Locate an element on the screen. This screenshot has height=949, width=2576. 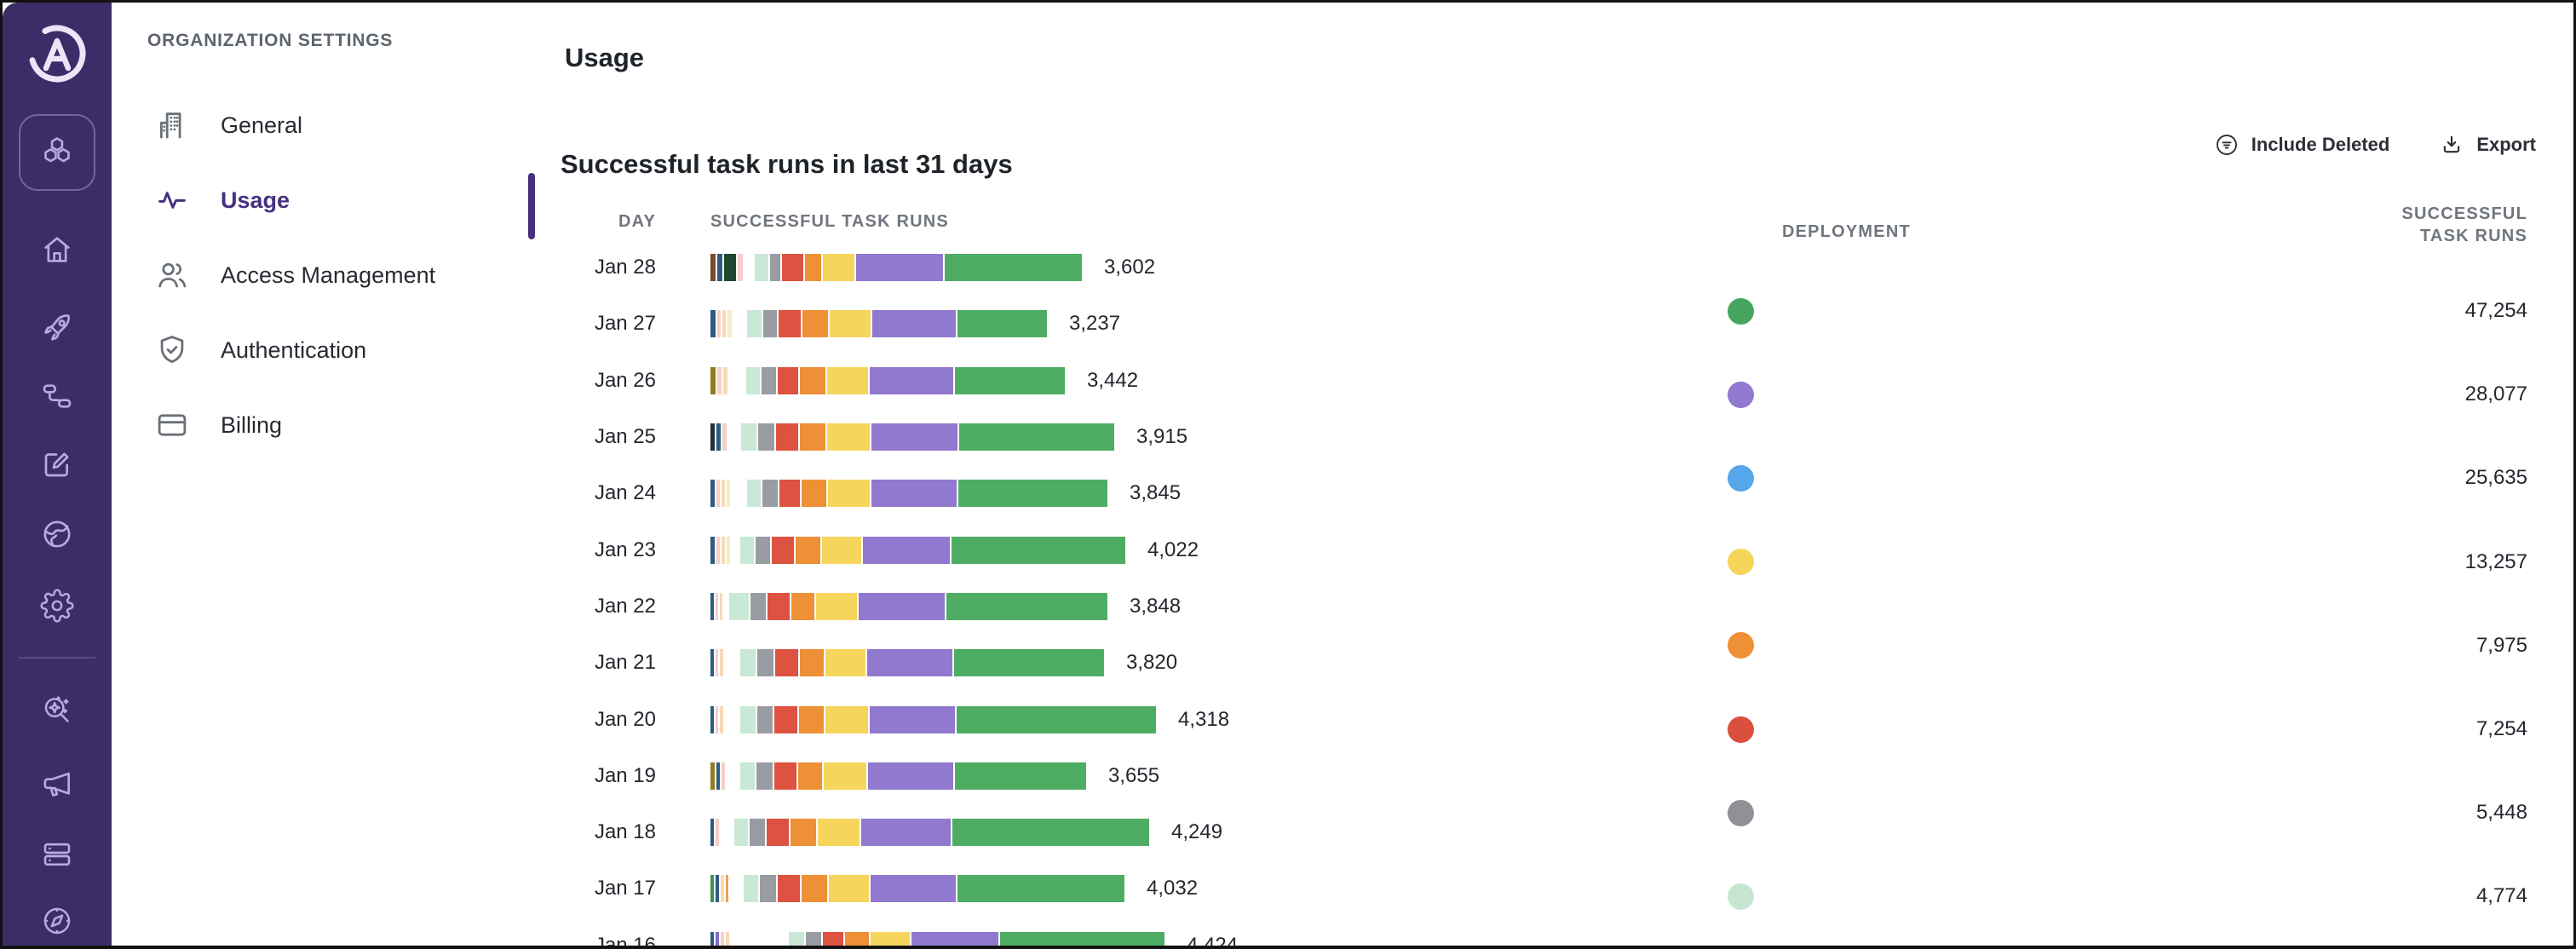
deployment-run-count: 5,448 is located at coordinates (2501, 813).